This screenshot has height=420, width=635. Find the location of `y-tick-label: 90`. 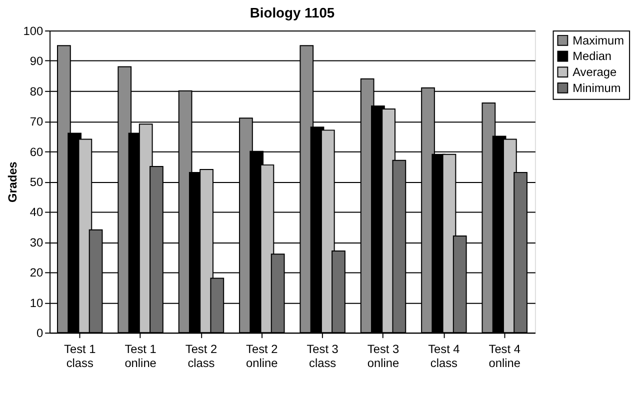

y-tick-label: 90 is located at coordinates (37, 61).